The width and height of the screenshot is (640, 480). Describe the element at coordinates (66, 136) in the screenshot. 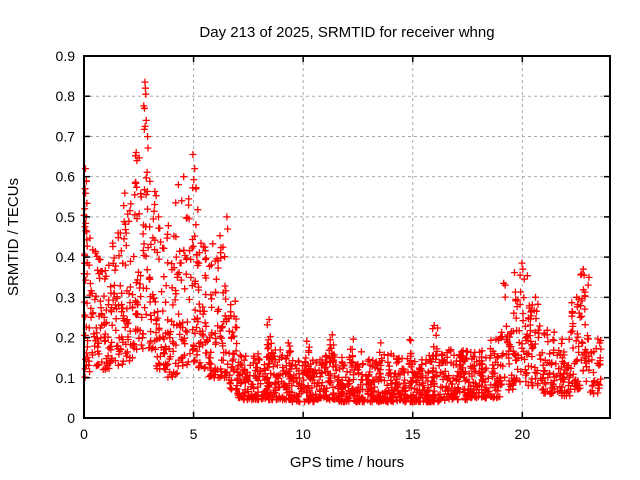

I see `y-tick-label: 0.7` at that location.